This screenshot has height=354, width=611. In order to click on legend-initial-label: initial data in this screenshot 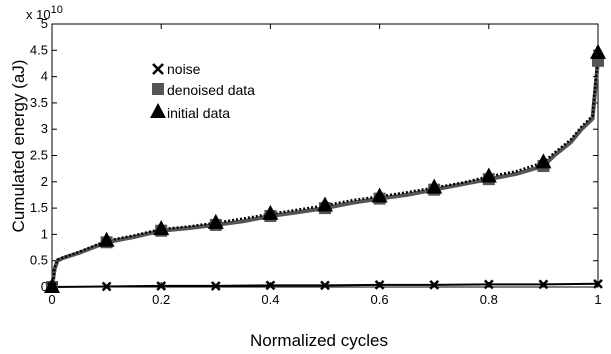, I will do `click(198, 113)`.